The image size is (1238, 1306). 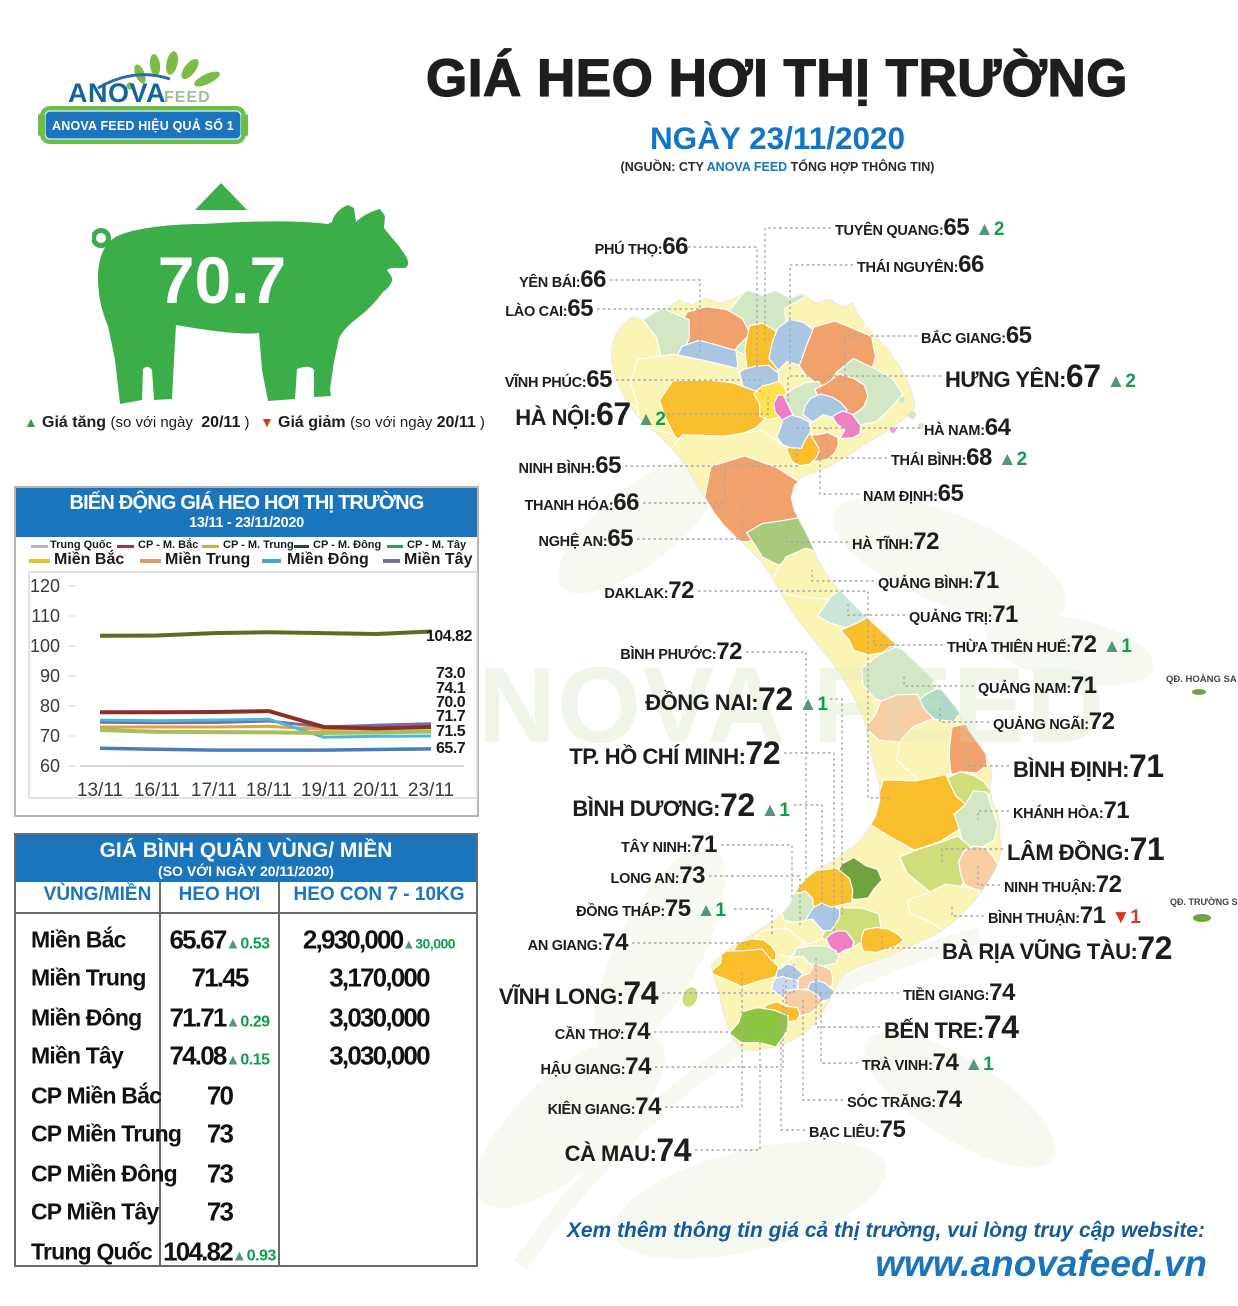 What do you see at coordinates (451, 748) in the screenshot?
I see `svg-text: 65.7` at bounding box center [451, 748].